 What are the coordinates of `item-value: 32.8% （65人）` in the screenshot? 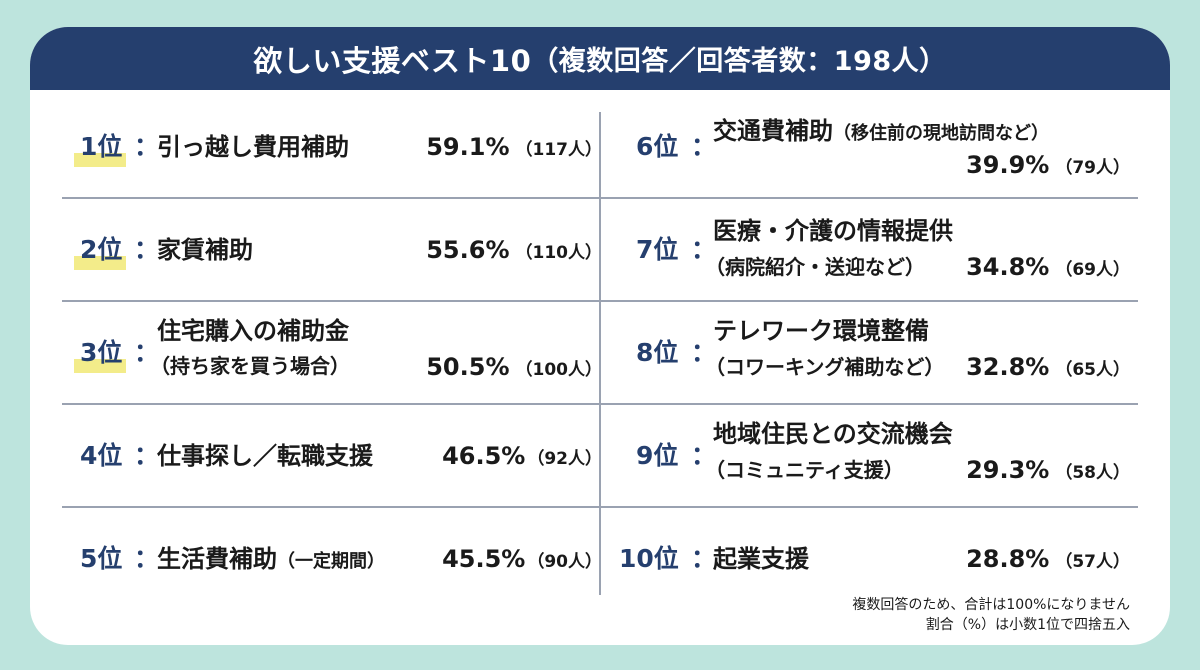 It's located at (1048, 368).